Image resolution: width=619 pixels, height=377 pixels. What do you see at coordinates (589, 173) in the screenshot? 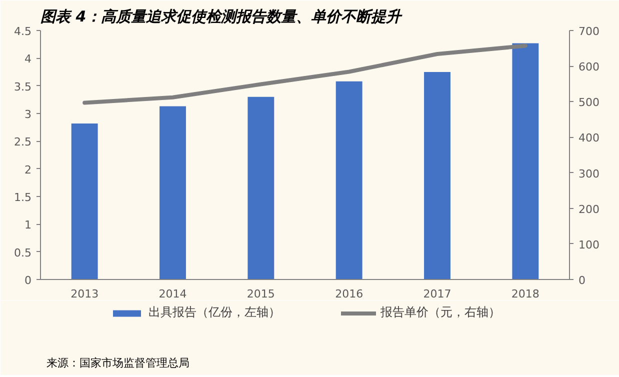
I see `y2-tick-label: 300` at bounding box center [589, 173].